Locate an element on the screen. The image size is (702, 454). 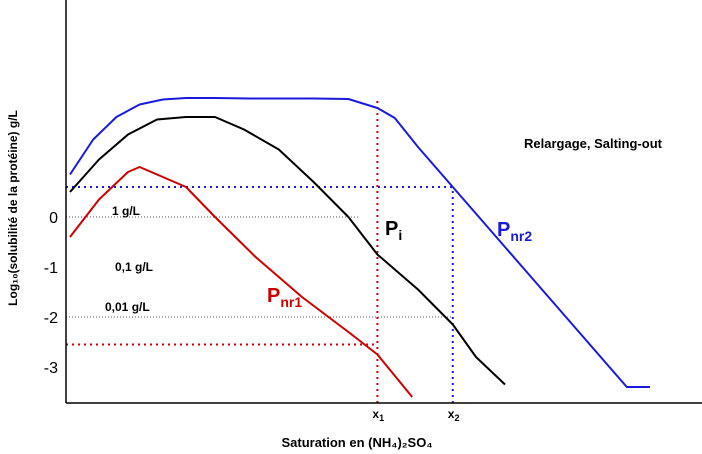
x-axis-title: Saturation en (NH₄)₂SO₄ is located at coordinates (356, 442).